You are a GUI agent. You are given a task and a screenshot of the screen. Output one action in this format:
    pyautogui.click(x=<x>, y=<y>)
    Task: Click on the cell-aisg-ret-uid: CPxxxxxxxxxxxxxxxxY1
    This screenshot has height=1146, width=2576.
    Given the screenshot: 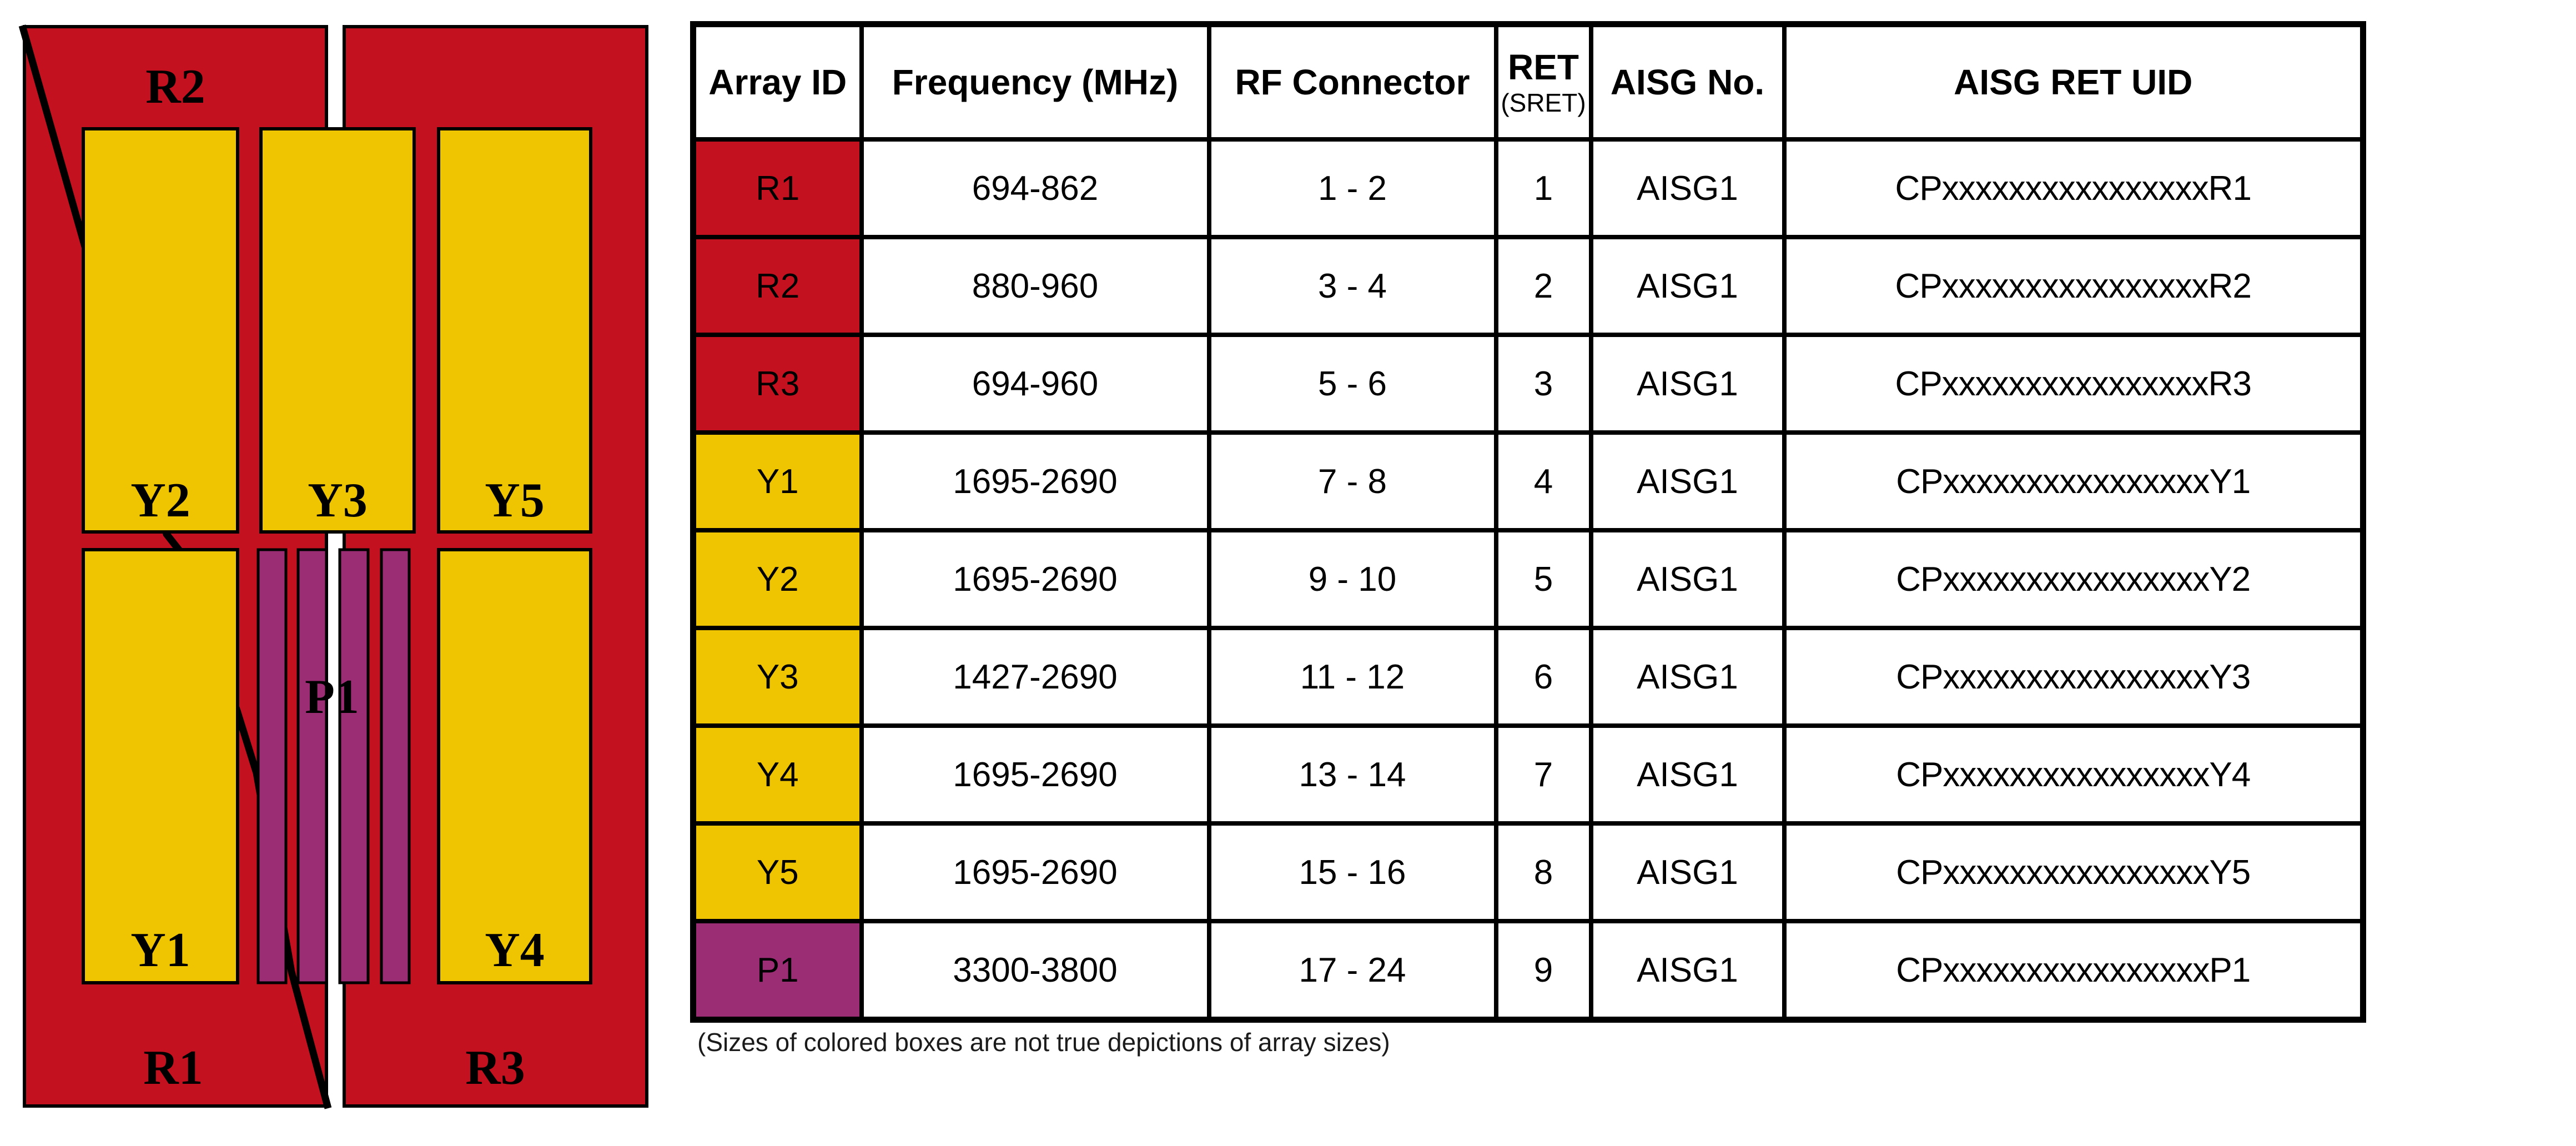 What is the action you would take?
    pyautogui.click(x=2074, y=481)
    